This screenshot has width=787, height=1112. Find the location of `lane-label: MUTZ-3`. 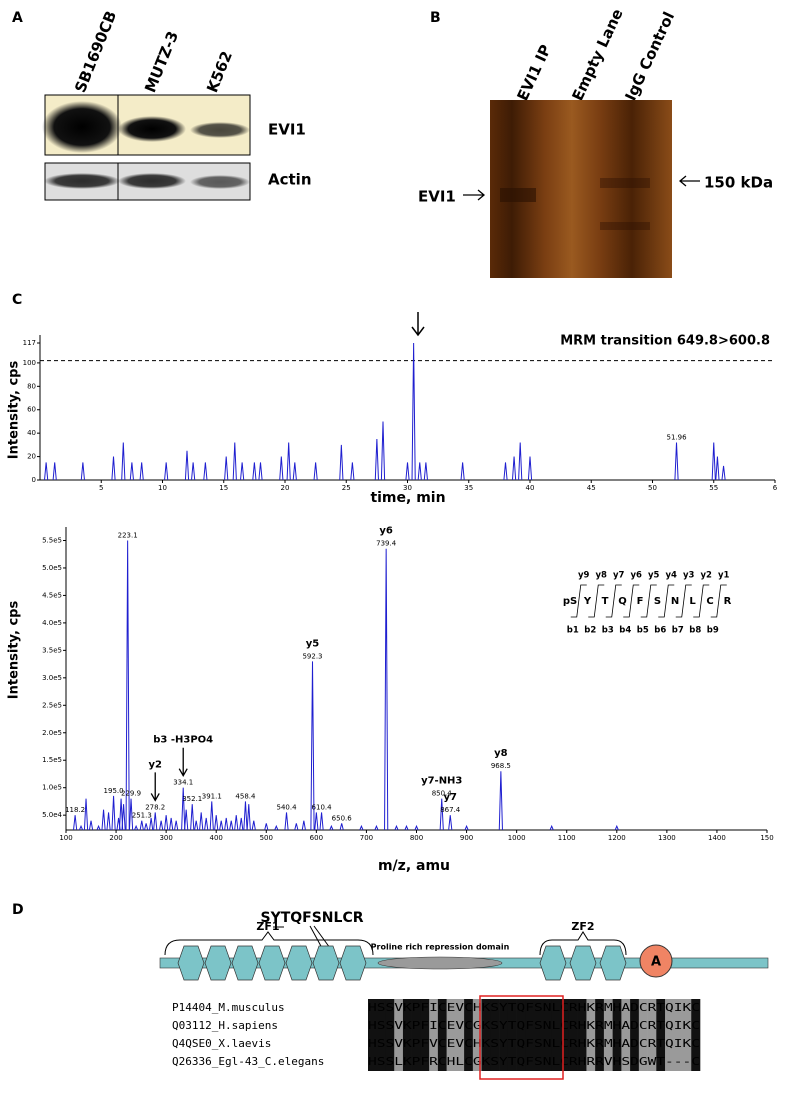

lane-label: MUTZ-3 is located at coordinates (161, 62).